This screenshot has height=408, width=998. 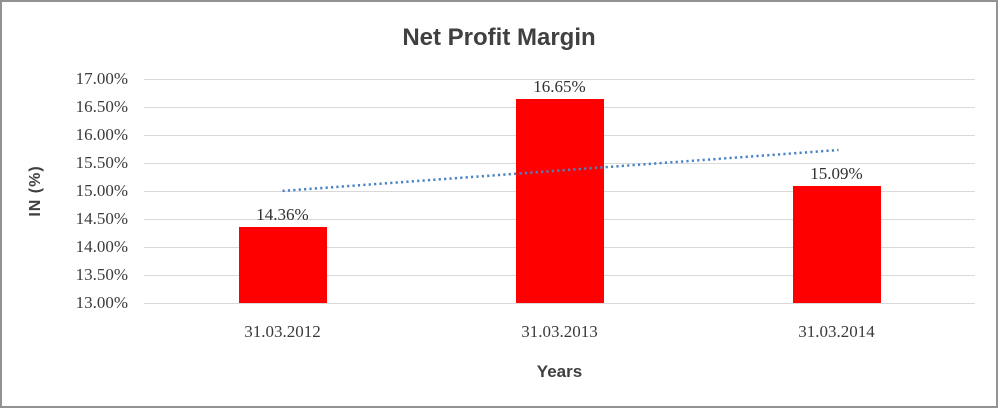 I want to click on y-tick-label: 14.50%, so click(x=101, y=218).